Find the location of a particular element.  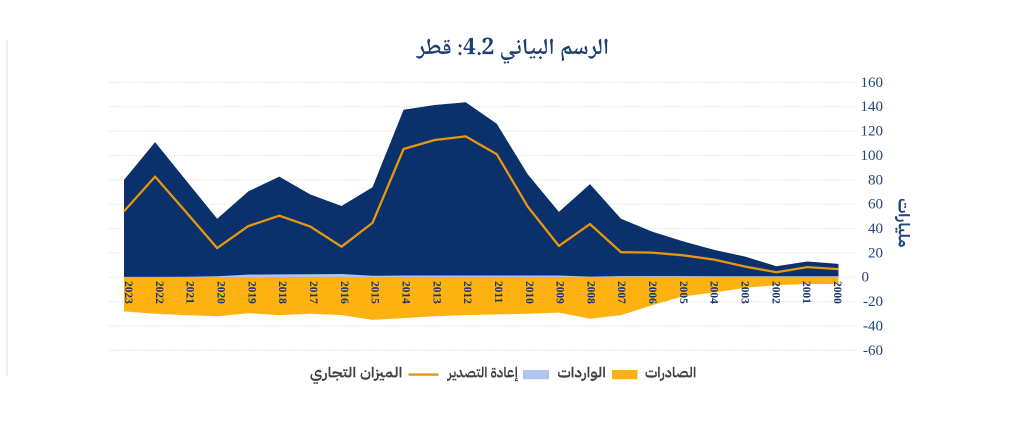

svg-text: 140 is located at coordinates (872, 107).